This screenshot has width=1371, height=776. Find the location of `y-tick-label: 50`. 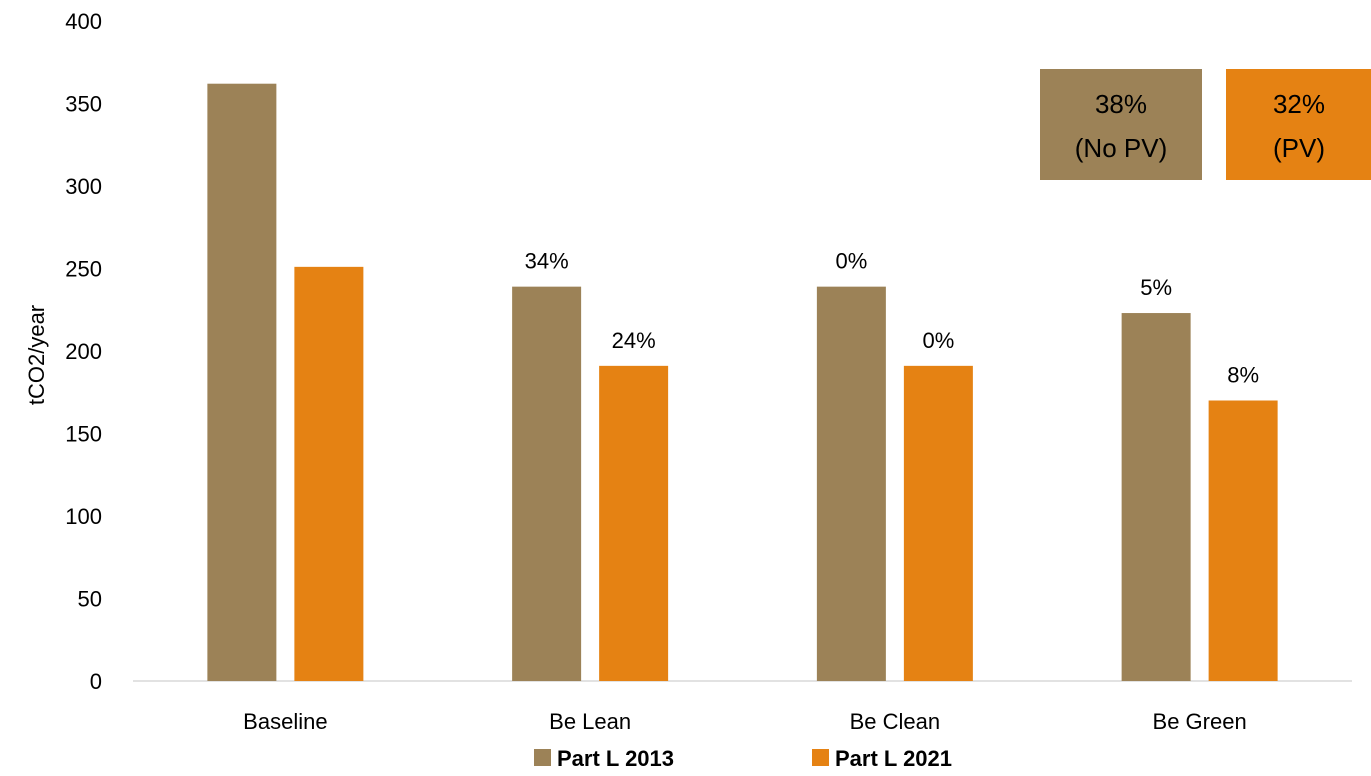

y-tick-label: 50 is located at coordinates (90, 599).